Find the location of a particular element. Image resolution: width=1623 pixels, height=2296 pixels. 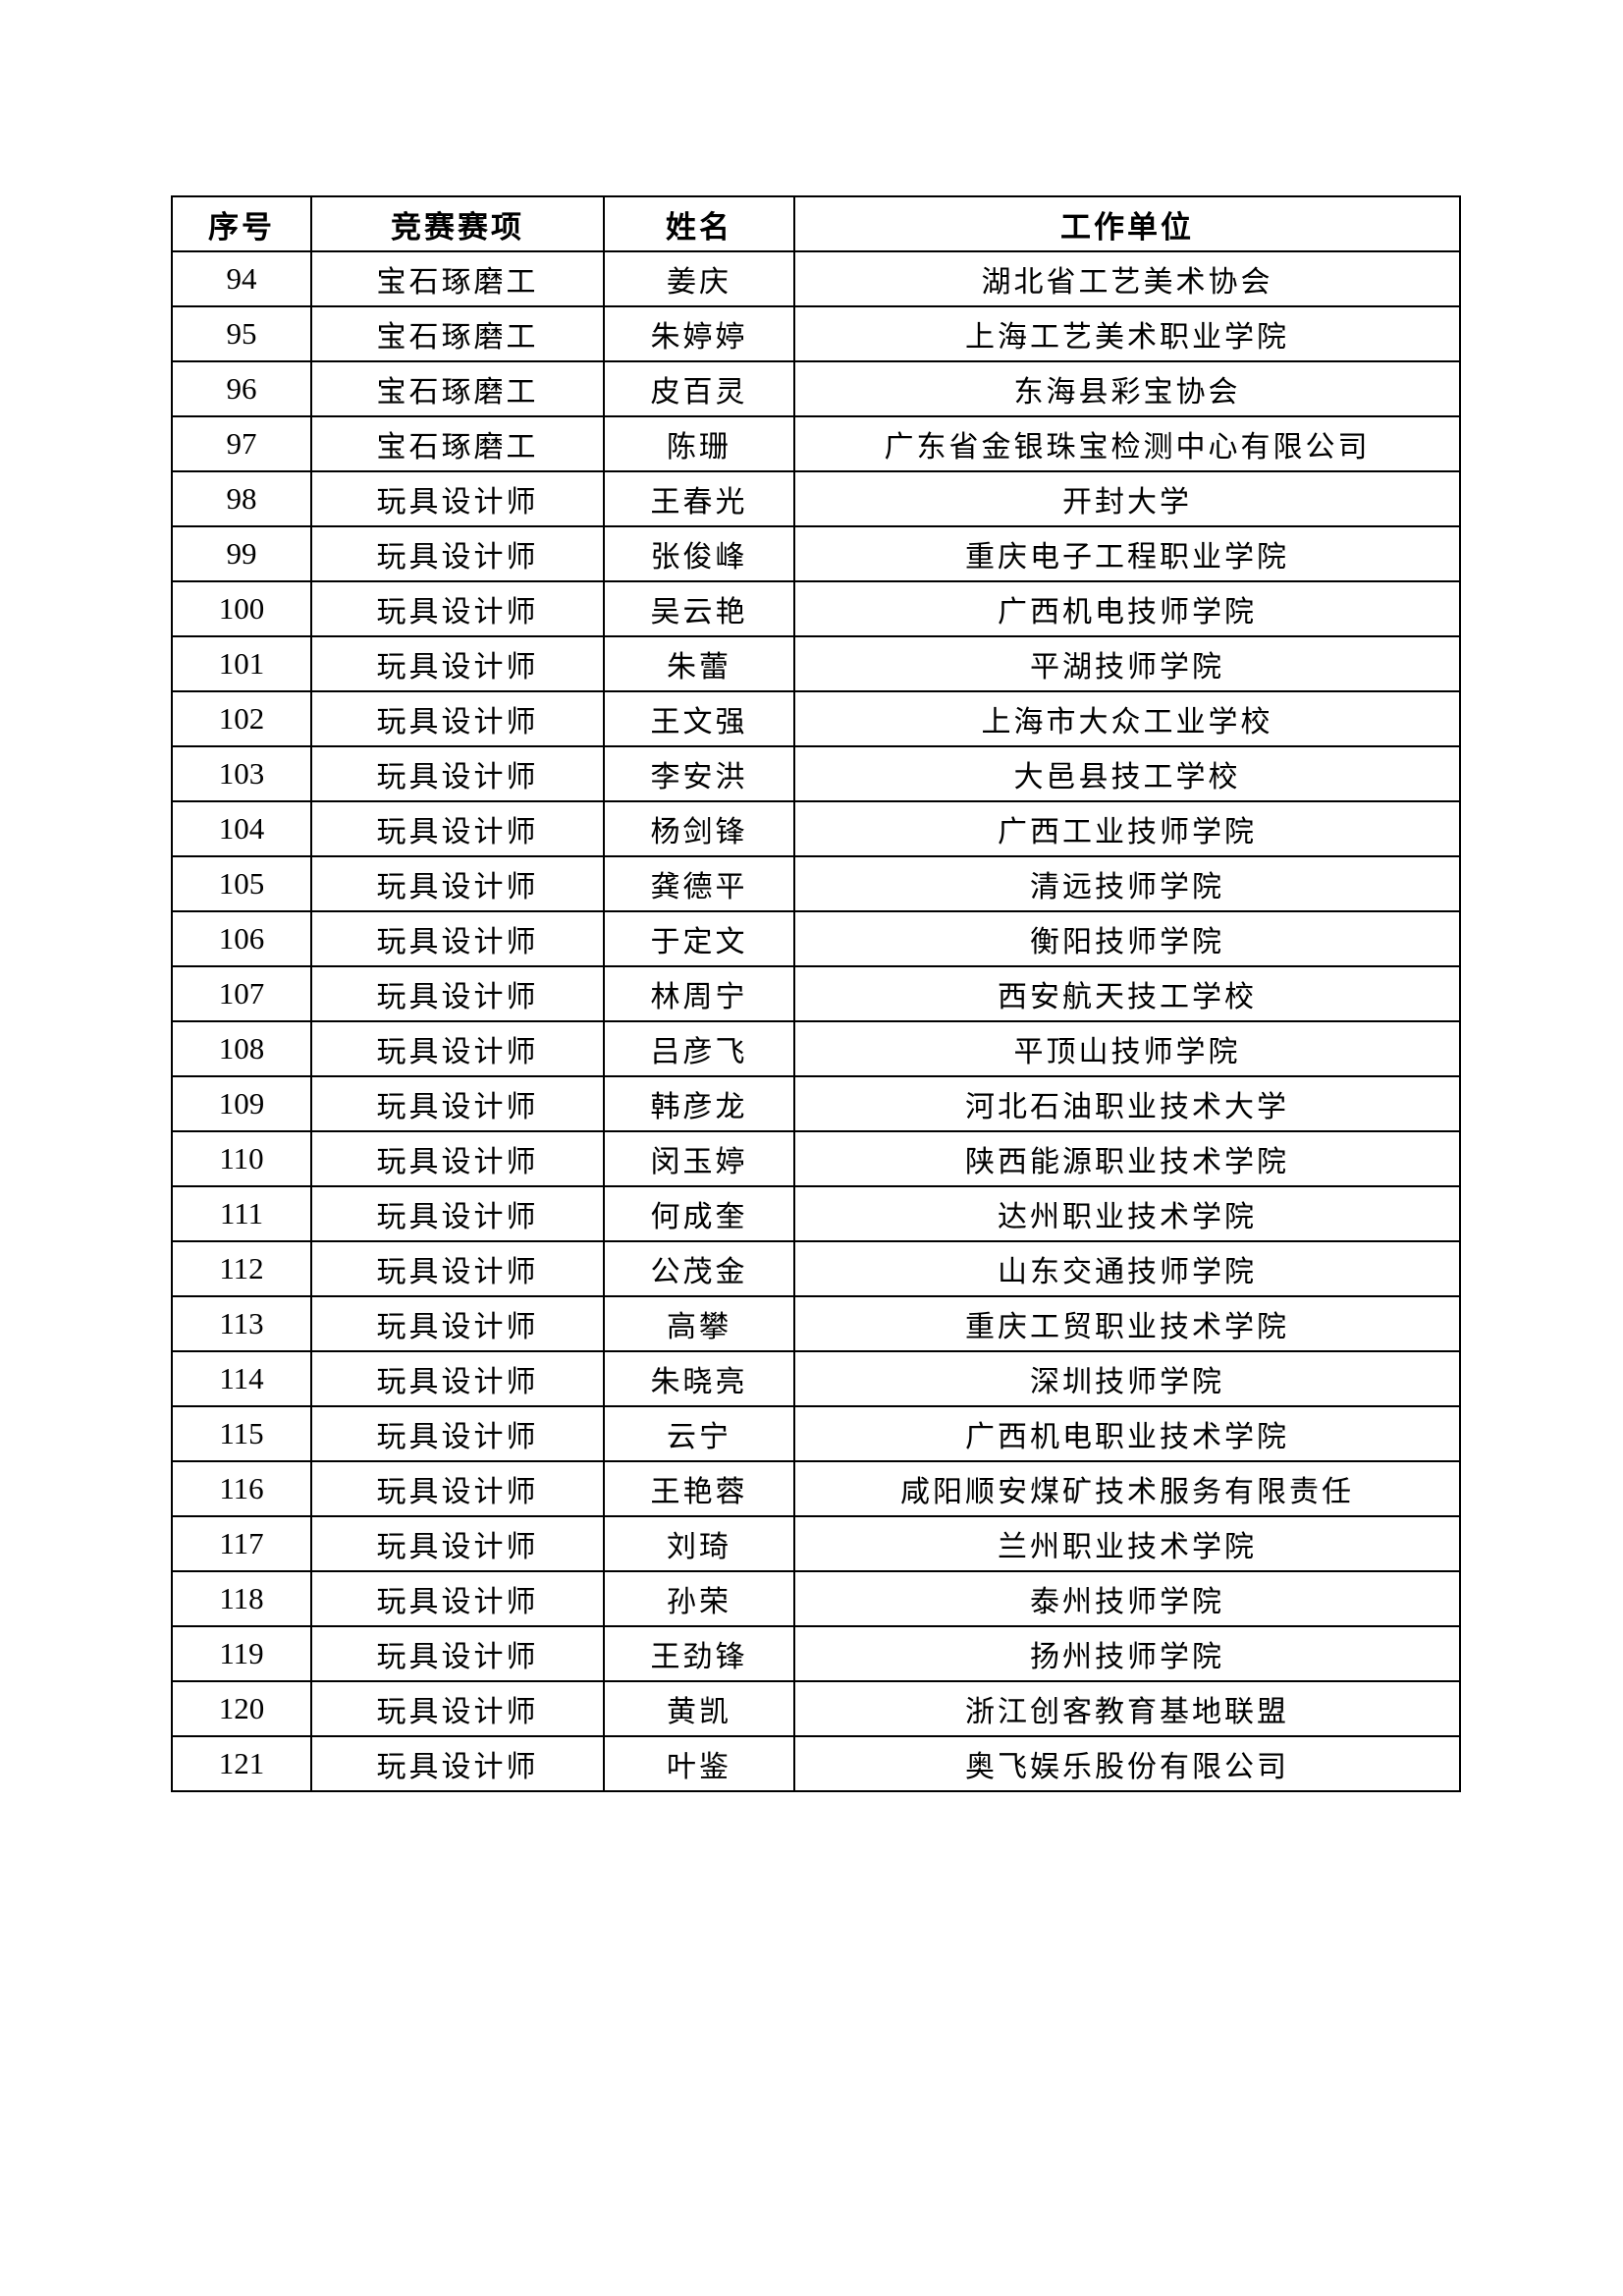

table-row: 112 玩具设计师 公茂金 山东交通技师学院 is located at coordinates (816, 1268).